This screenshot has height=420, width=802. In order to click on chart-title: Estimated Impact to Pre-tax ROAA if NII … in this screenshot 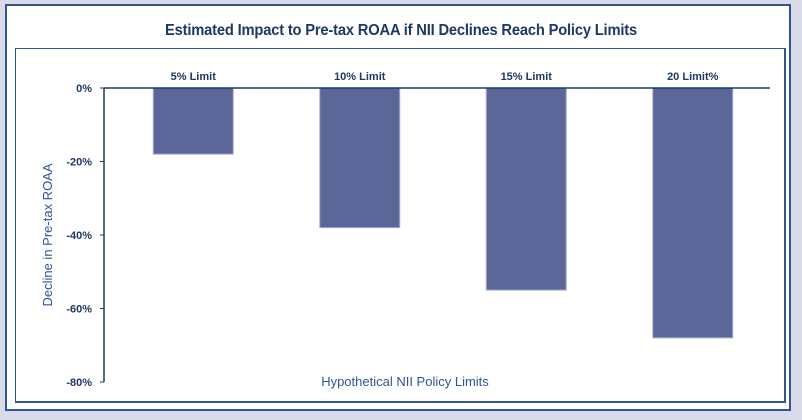, I will do `click(401, 30)`.